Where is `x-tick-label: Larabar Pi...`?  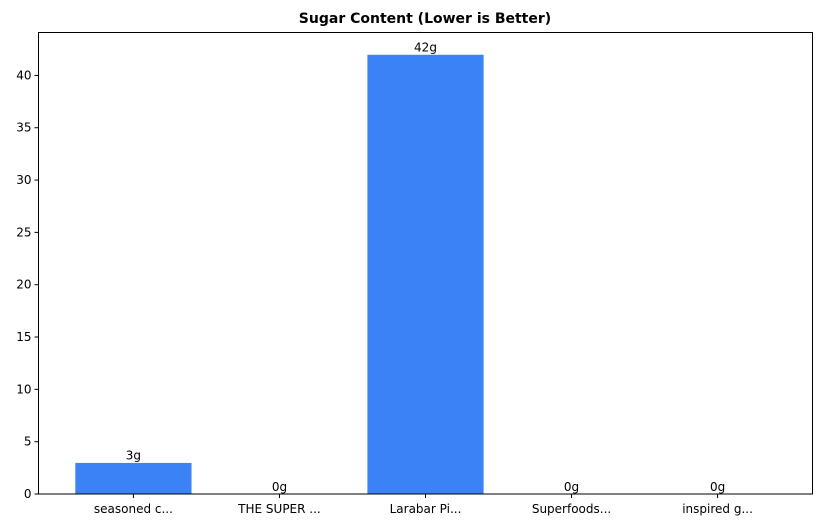 x-tick-label: Larabar Pi... is located at coordinates (426, 509).